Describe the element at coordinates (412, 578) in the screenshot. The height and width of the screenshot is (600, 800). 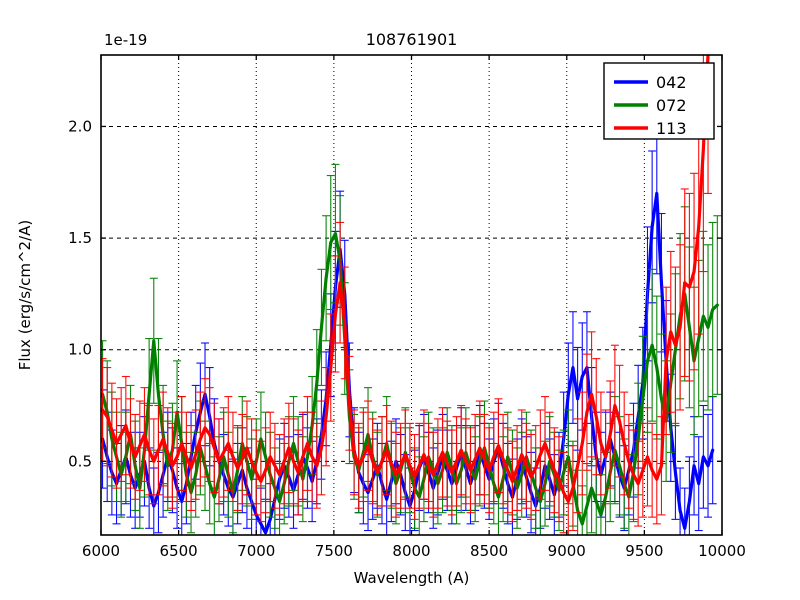
I see `x-axis-label: Wavelength (A)` at that location.